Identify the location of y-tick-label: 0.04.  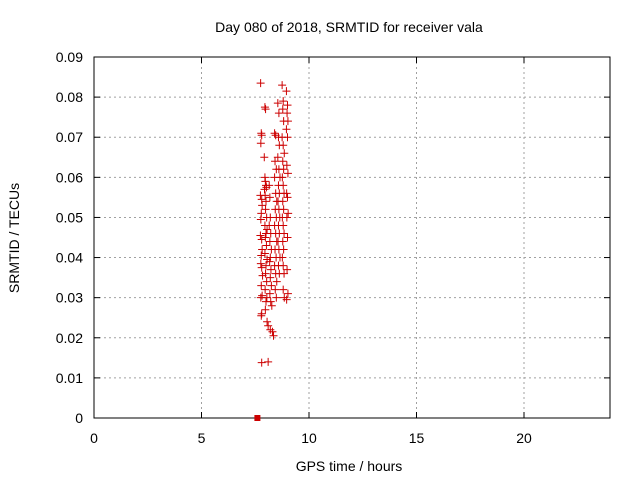
(69, 258).